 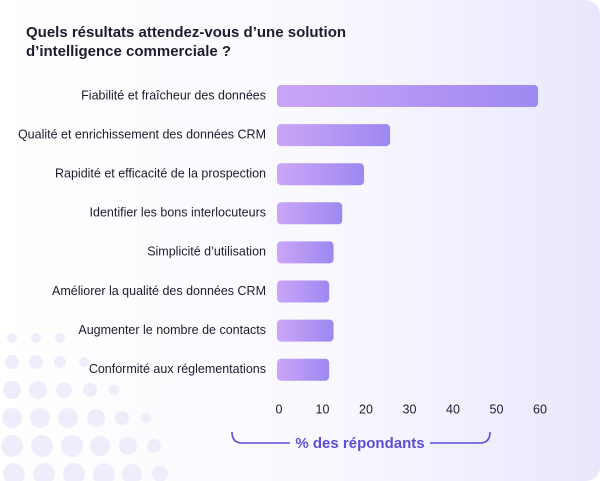 What do you see at coordinates (279, 409) in the screenshot?
I see `x-tick-label: 0` at bounding box center [279, 409].